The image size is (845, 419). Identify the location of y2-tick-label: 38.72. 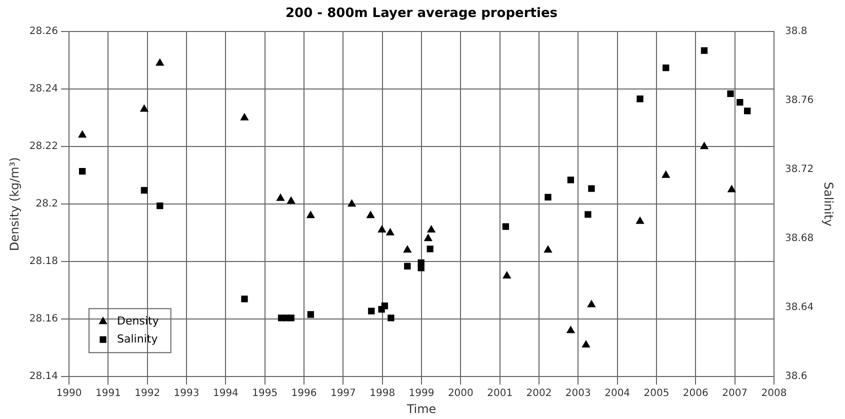
(799, 170).